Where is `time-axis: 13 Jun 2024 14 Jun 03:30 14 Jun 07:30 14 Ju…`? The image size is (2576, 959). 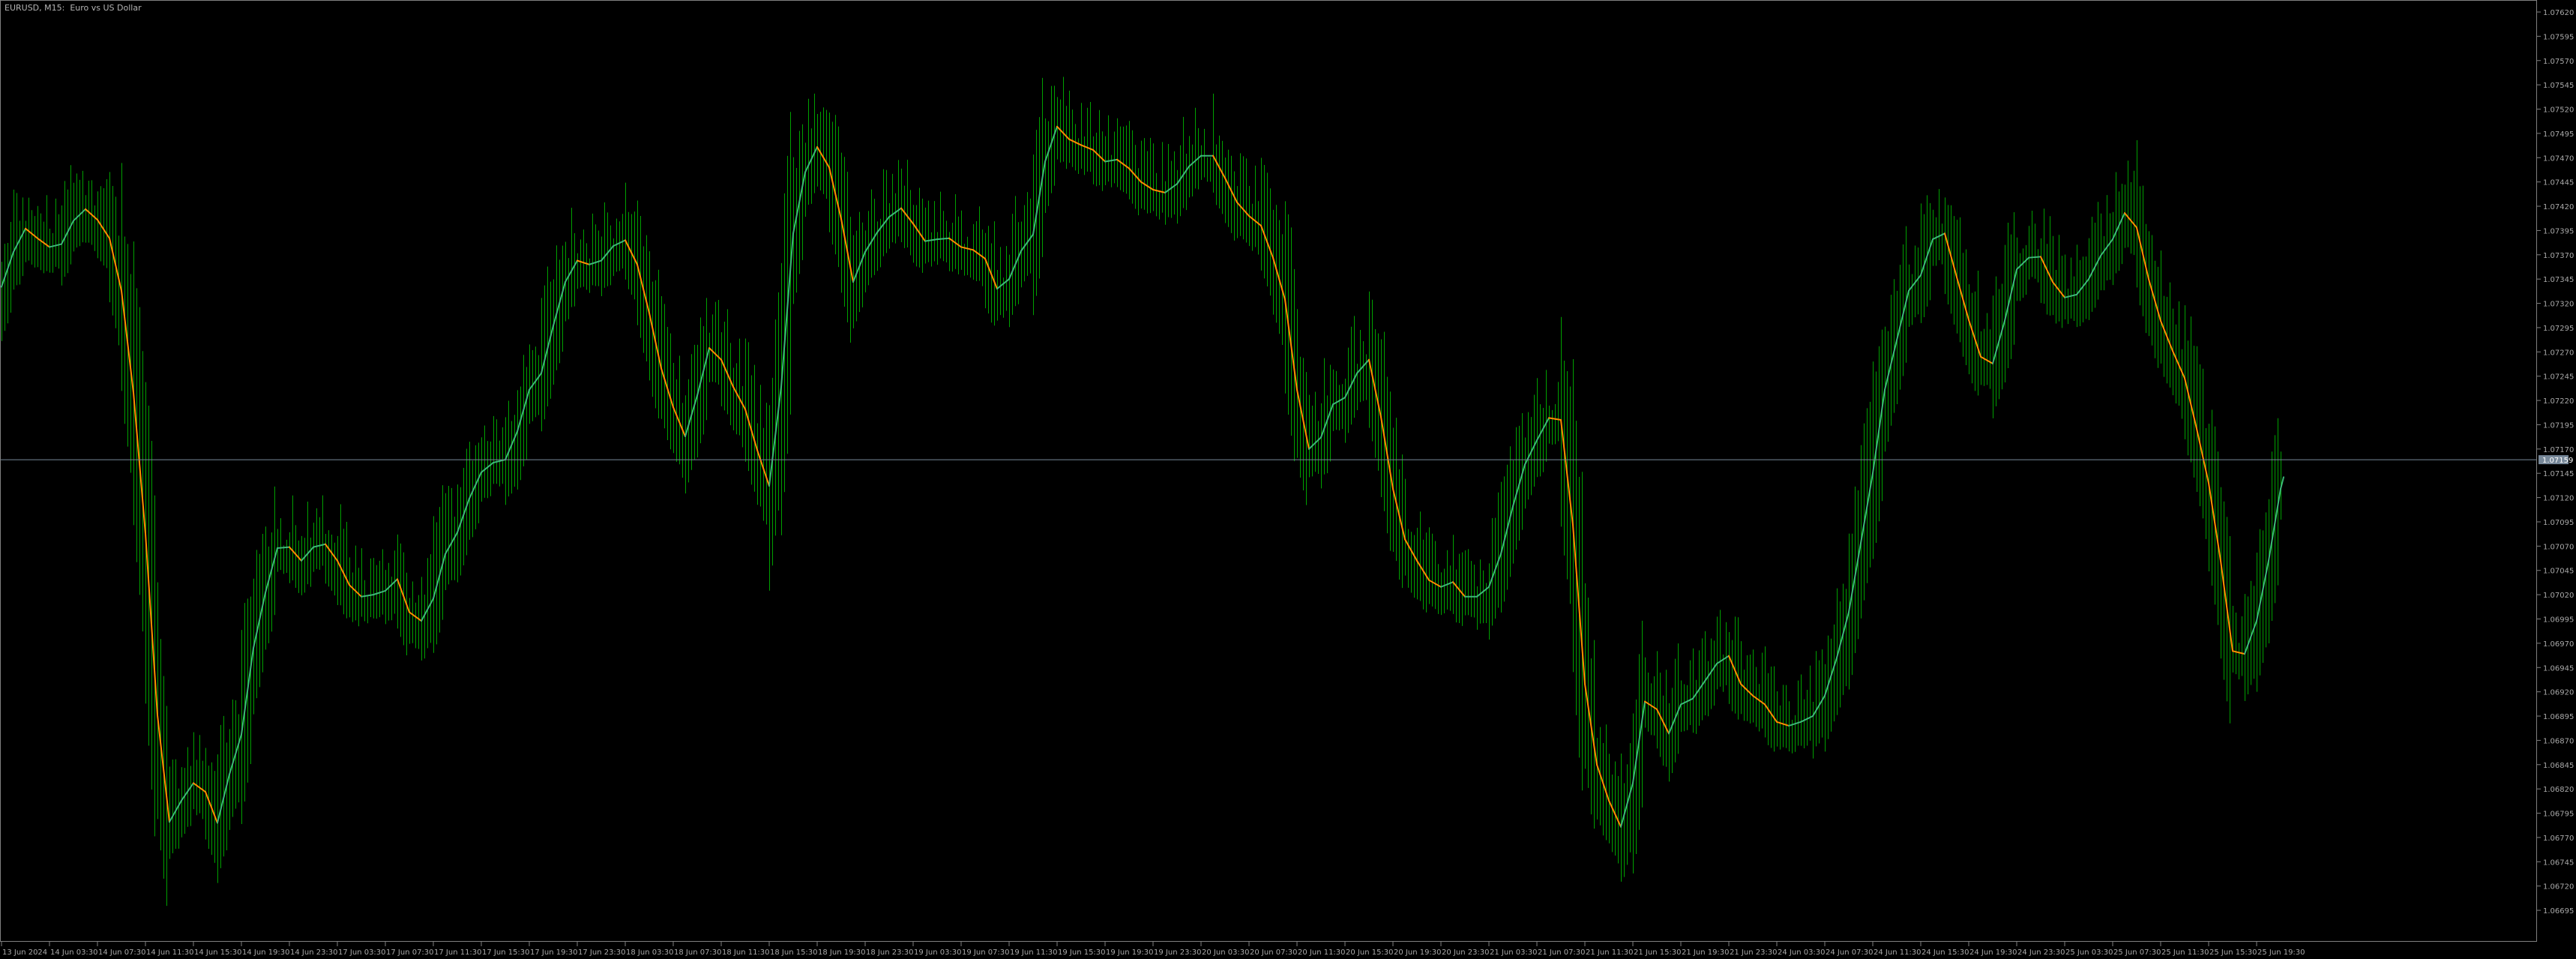
time-axis: 13 Jun 2024 14 Jun 03:30 14 Jun 07:30 14 Ju… is located at coordinates (1153, 949).